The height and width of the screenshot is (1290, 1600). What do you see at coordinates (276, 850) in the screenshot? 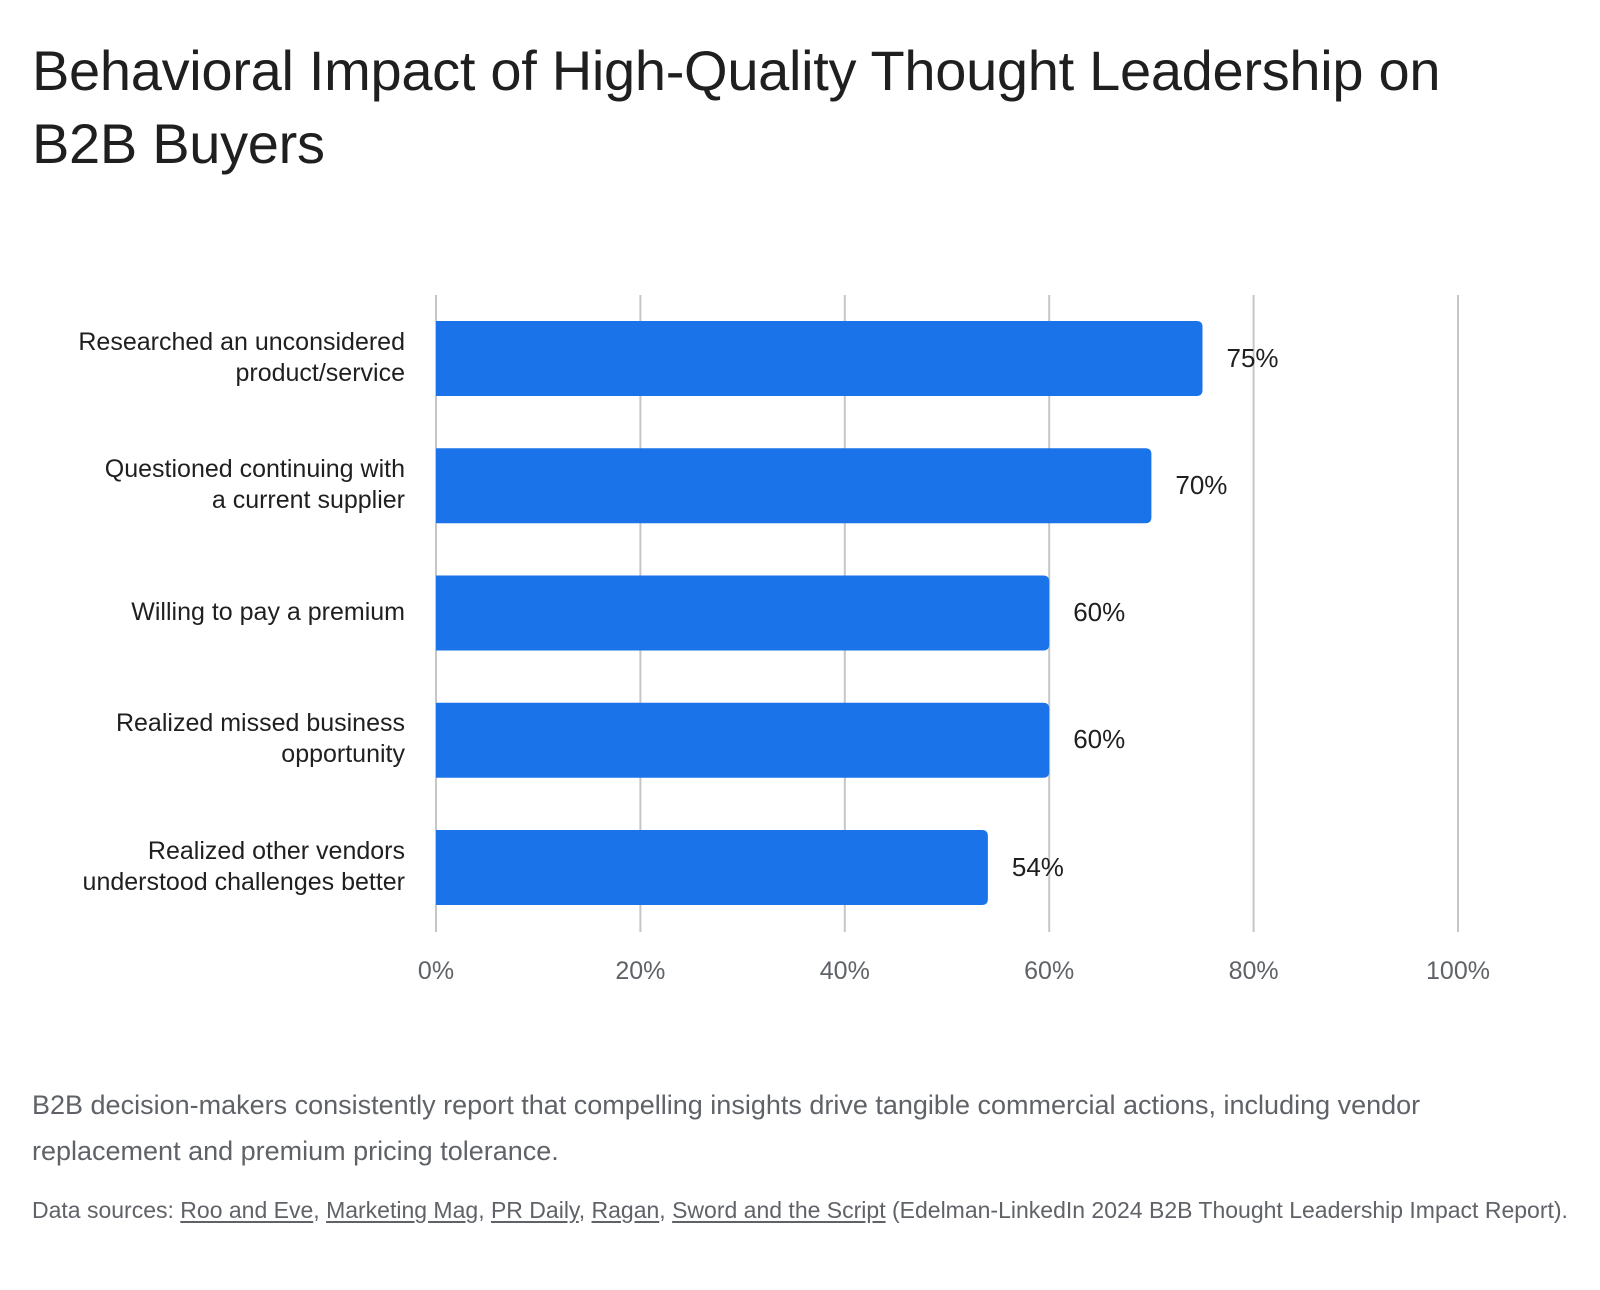
I see `category-label-line: Realized other vendors` at bounding box center [276, 850].